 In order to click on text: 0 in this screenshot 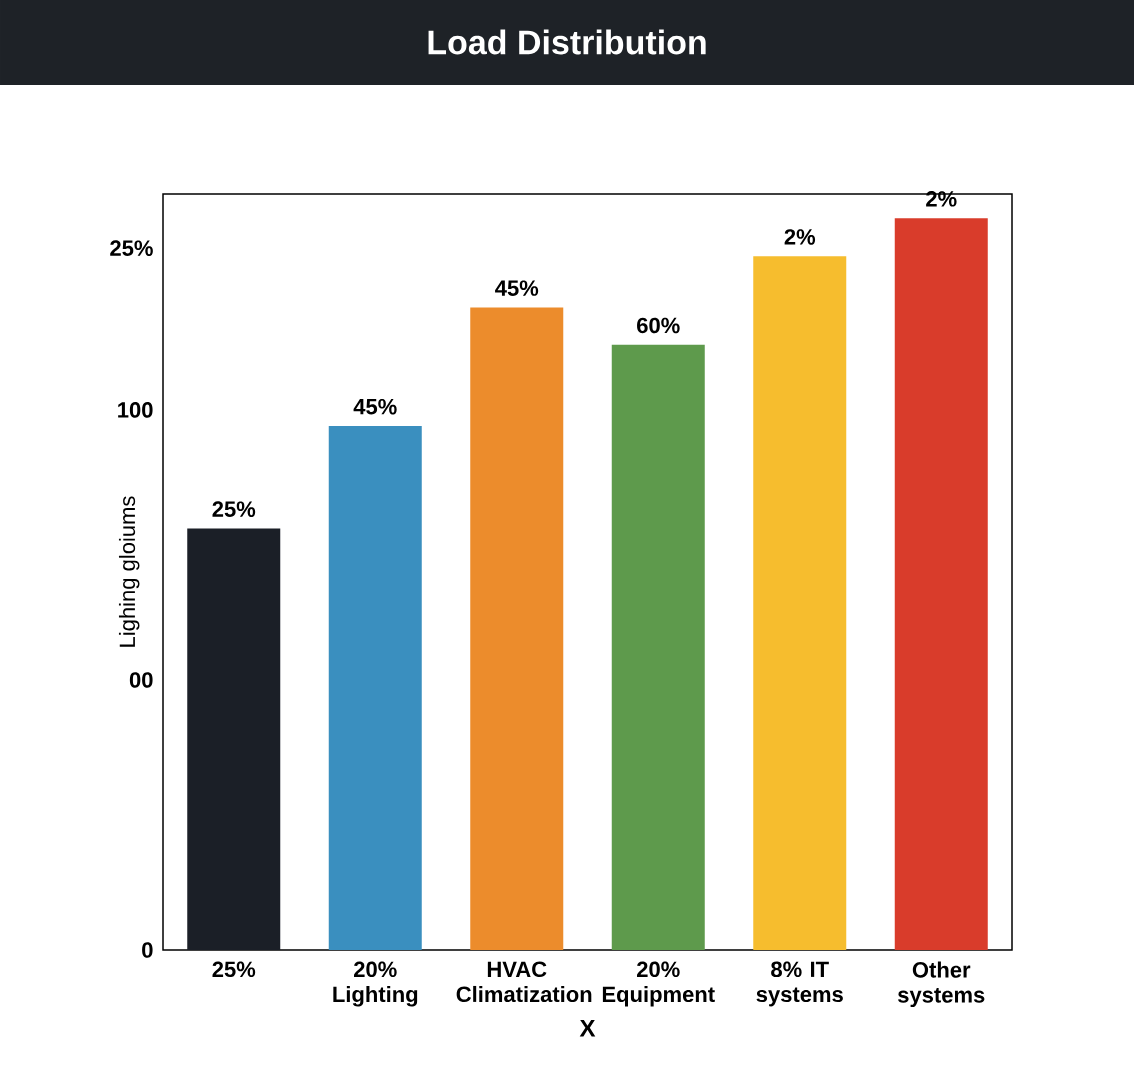, I will do `click(147, 950)`.